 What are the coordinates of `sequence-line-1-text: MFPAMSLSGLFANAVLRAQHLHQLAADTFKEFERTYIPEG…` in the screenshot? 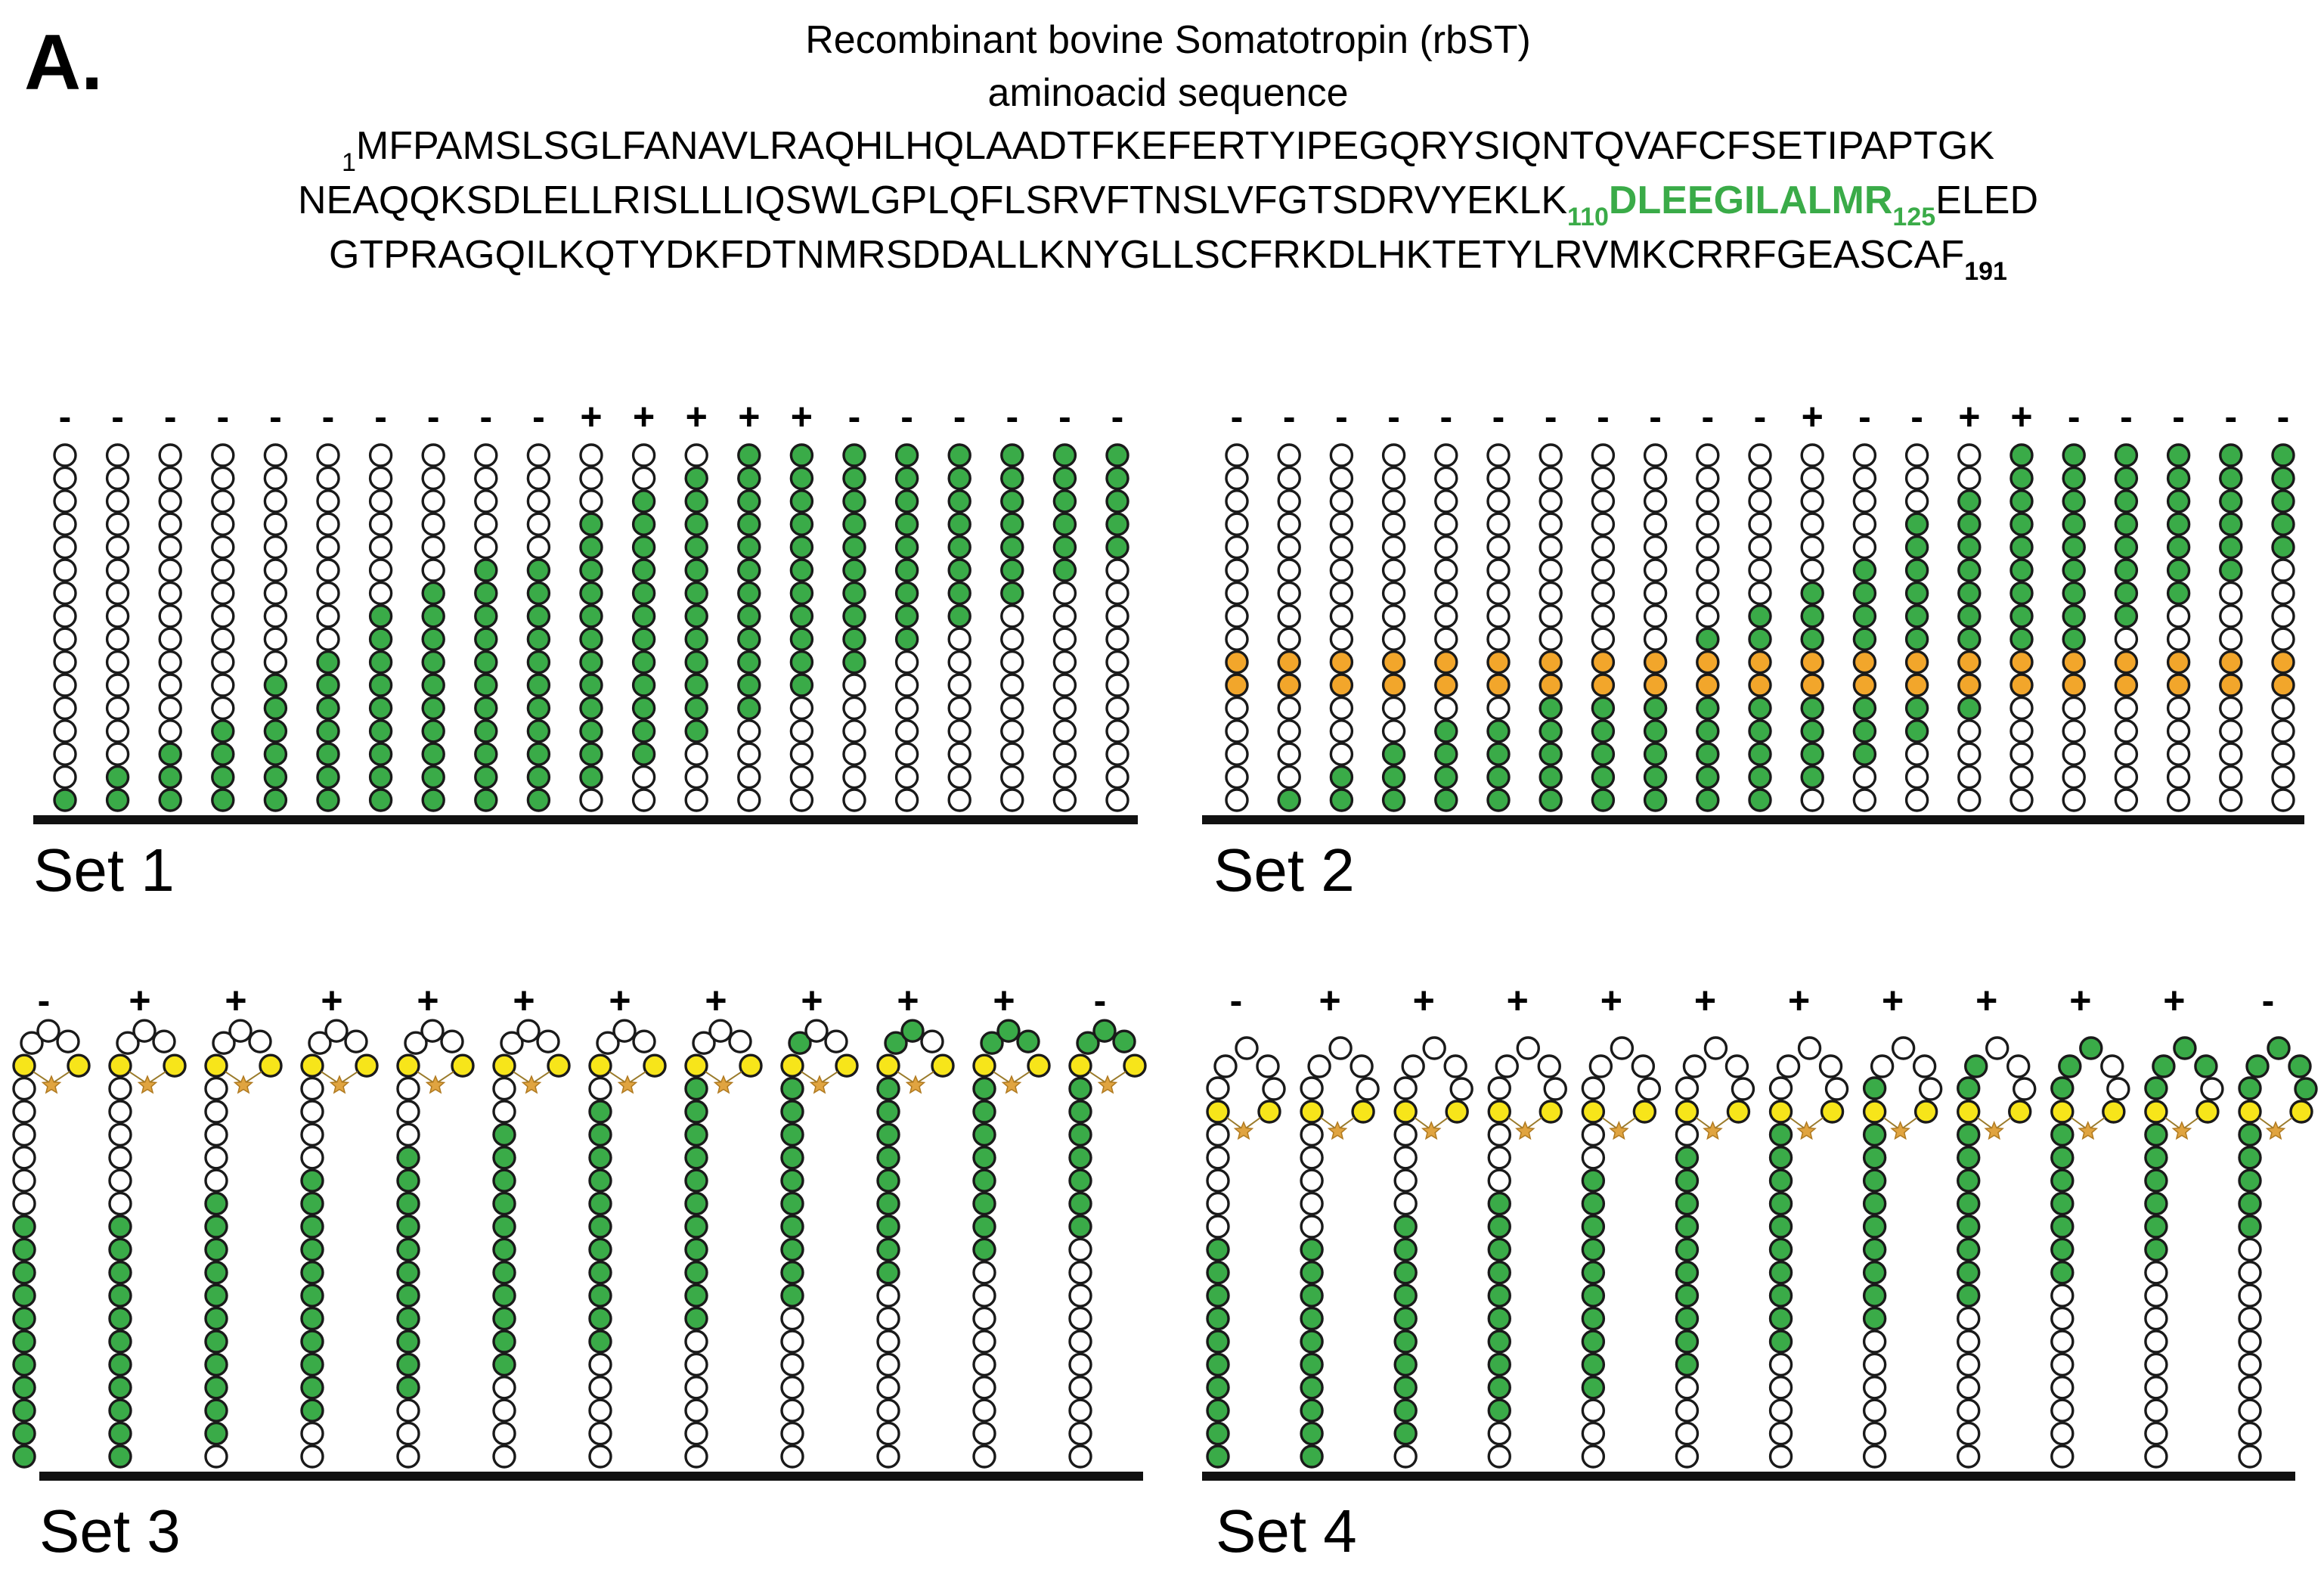 It's located at (1175, 146).